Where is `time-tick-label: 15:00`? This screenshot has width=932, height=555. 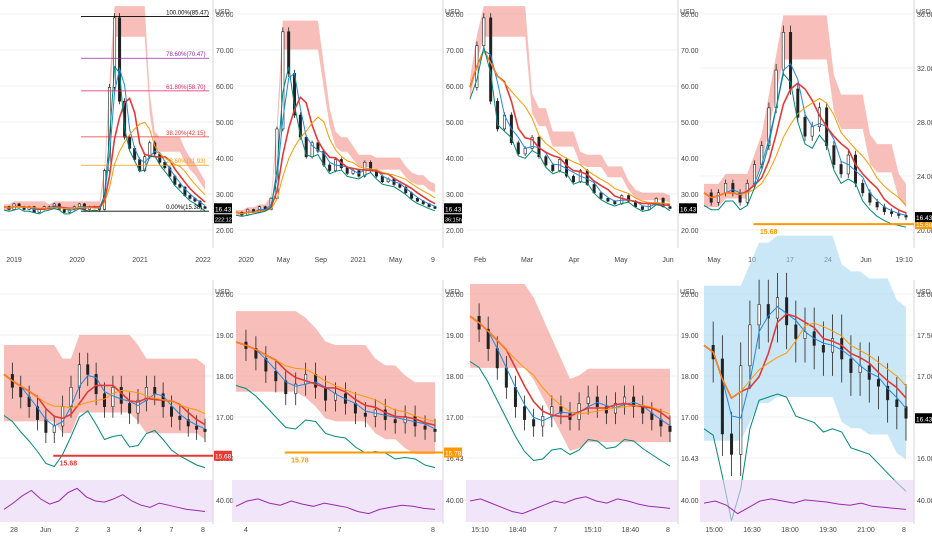 time-tick-label: 15:00 is located at coordinates (714, 530).